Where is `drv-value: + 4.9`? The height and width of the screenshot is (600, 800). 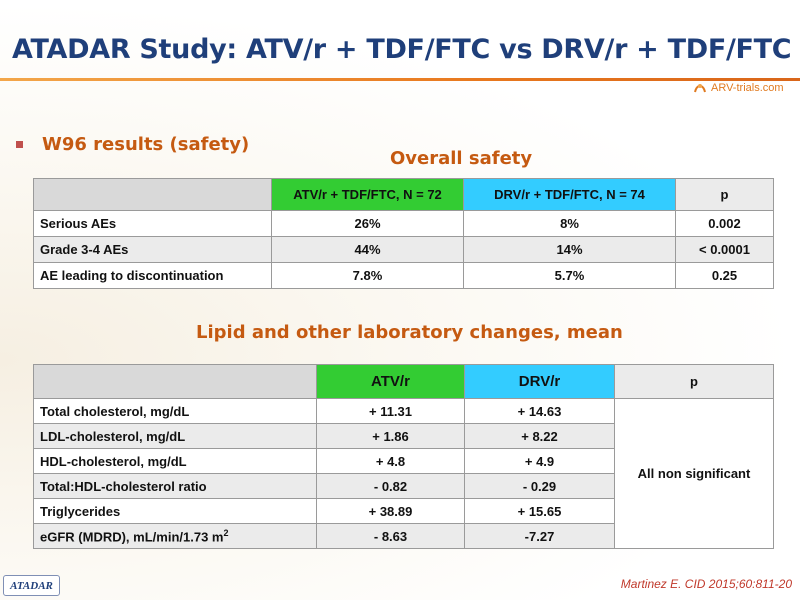
drv-value: + 4.9 is located at coordinates (539, 461).